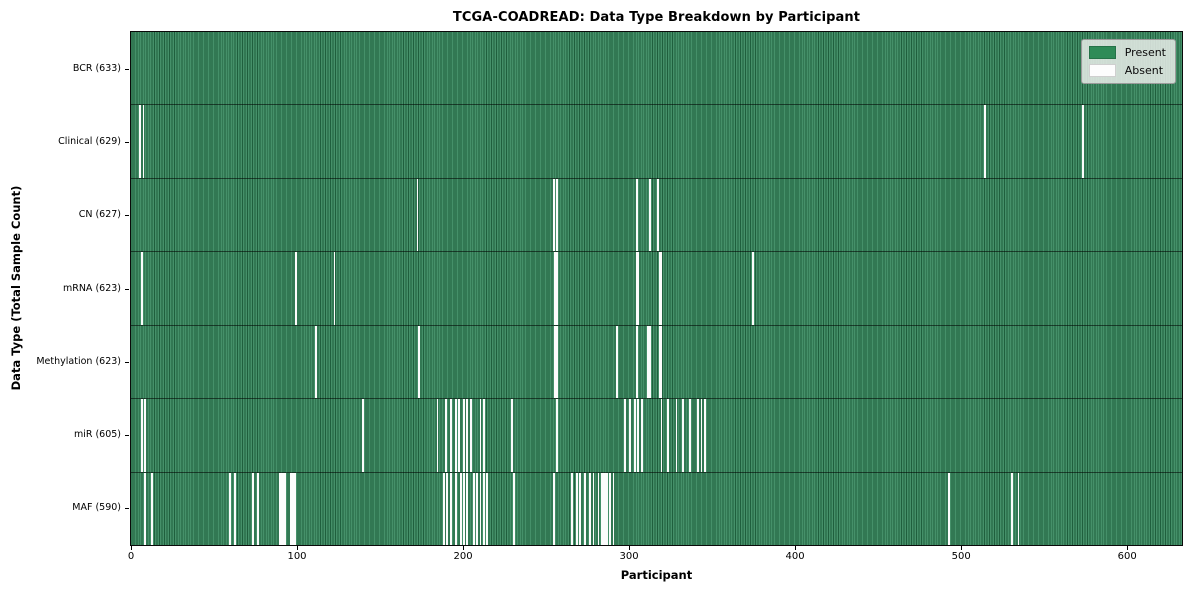  What do you see at coordinates (89, 141) in the screenshot?
I see `y-tick-label-clinical: Clinical (629)` at bounding box center [89, 141].